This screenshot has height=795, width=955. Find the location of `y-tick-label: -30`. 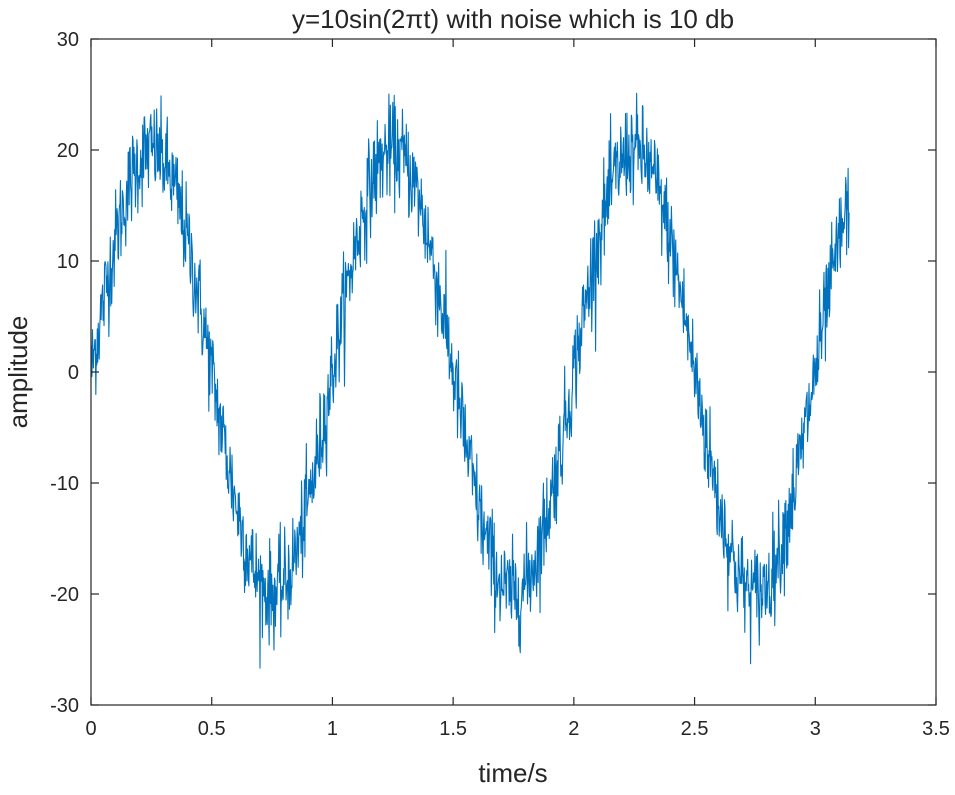

y-tick-label: -30 is located at coordinates (64, 706).